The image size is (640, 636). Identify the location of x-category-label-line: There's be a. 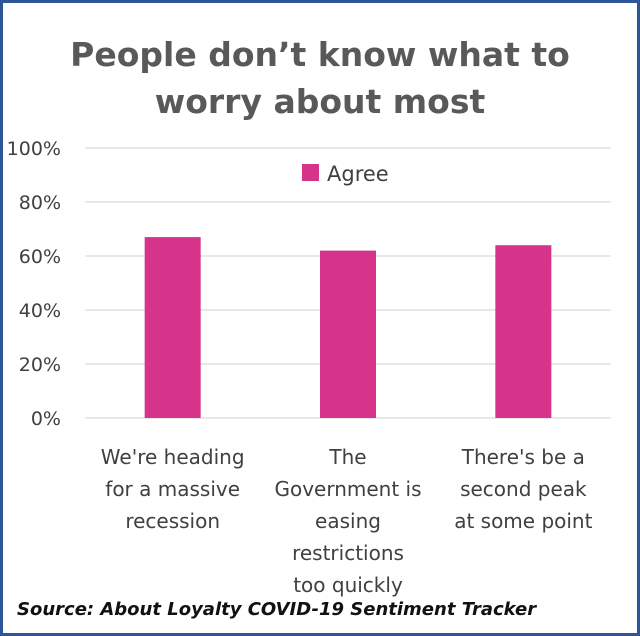
(523, 457).